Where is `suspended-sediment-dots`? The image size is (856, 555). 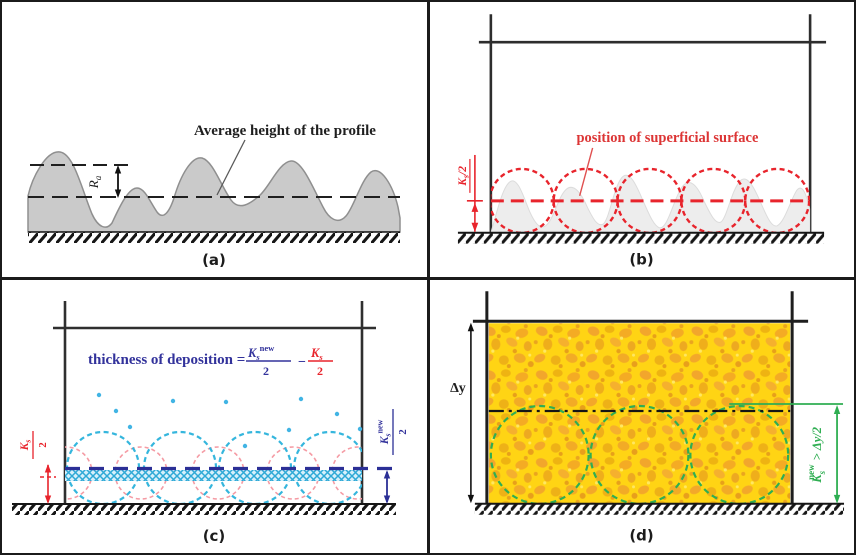
suspended-sediment-dots is located at coordinates (229, 420).